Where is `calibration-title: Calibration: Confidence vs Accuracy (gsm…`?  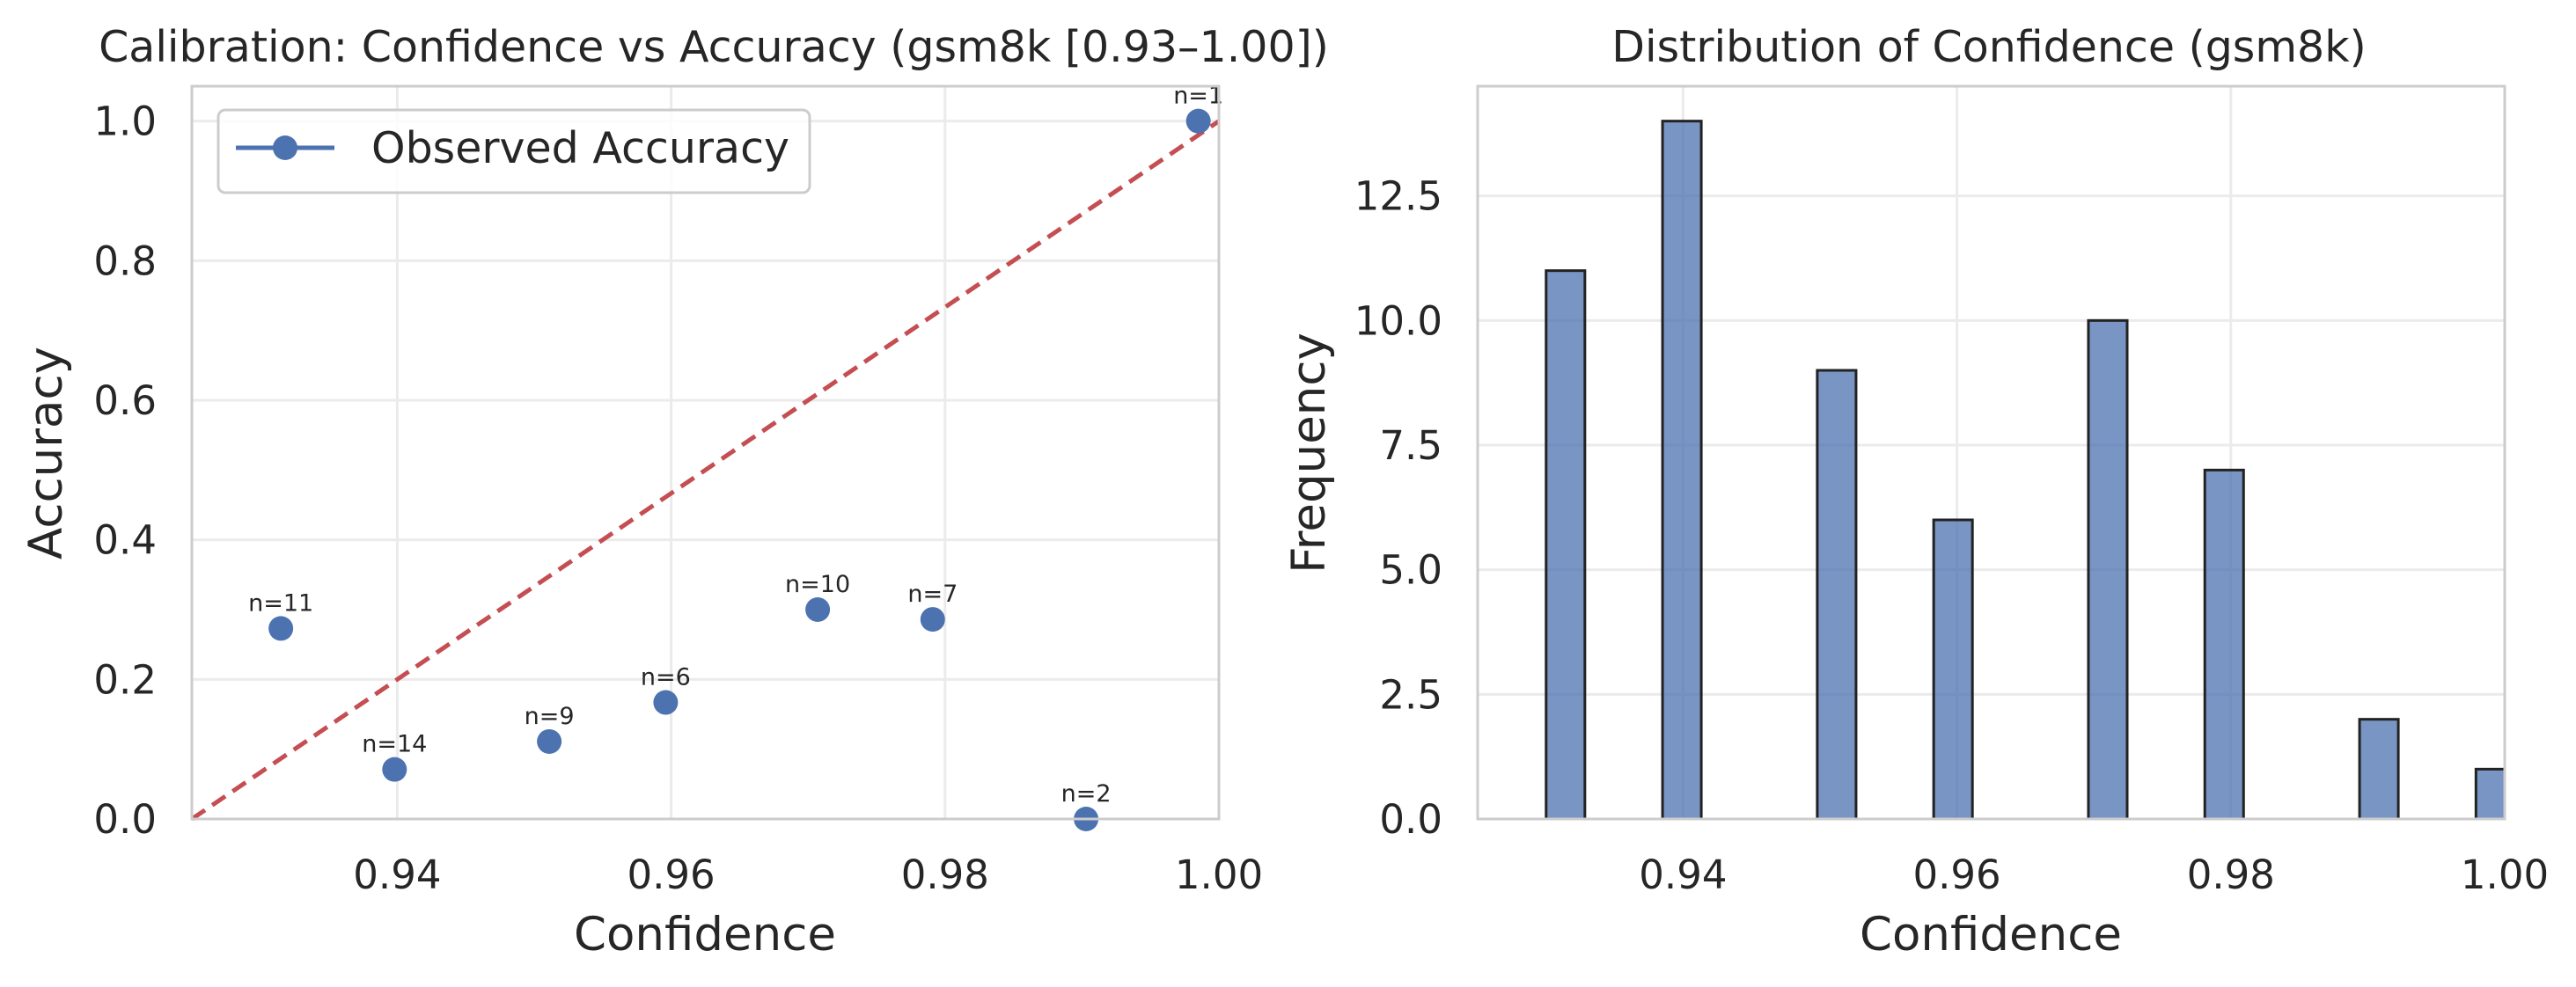
calibration-title: Calibration: Confidence vs Accuracy (gsm… is located at coordinates (714, 47).